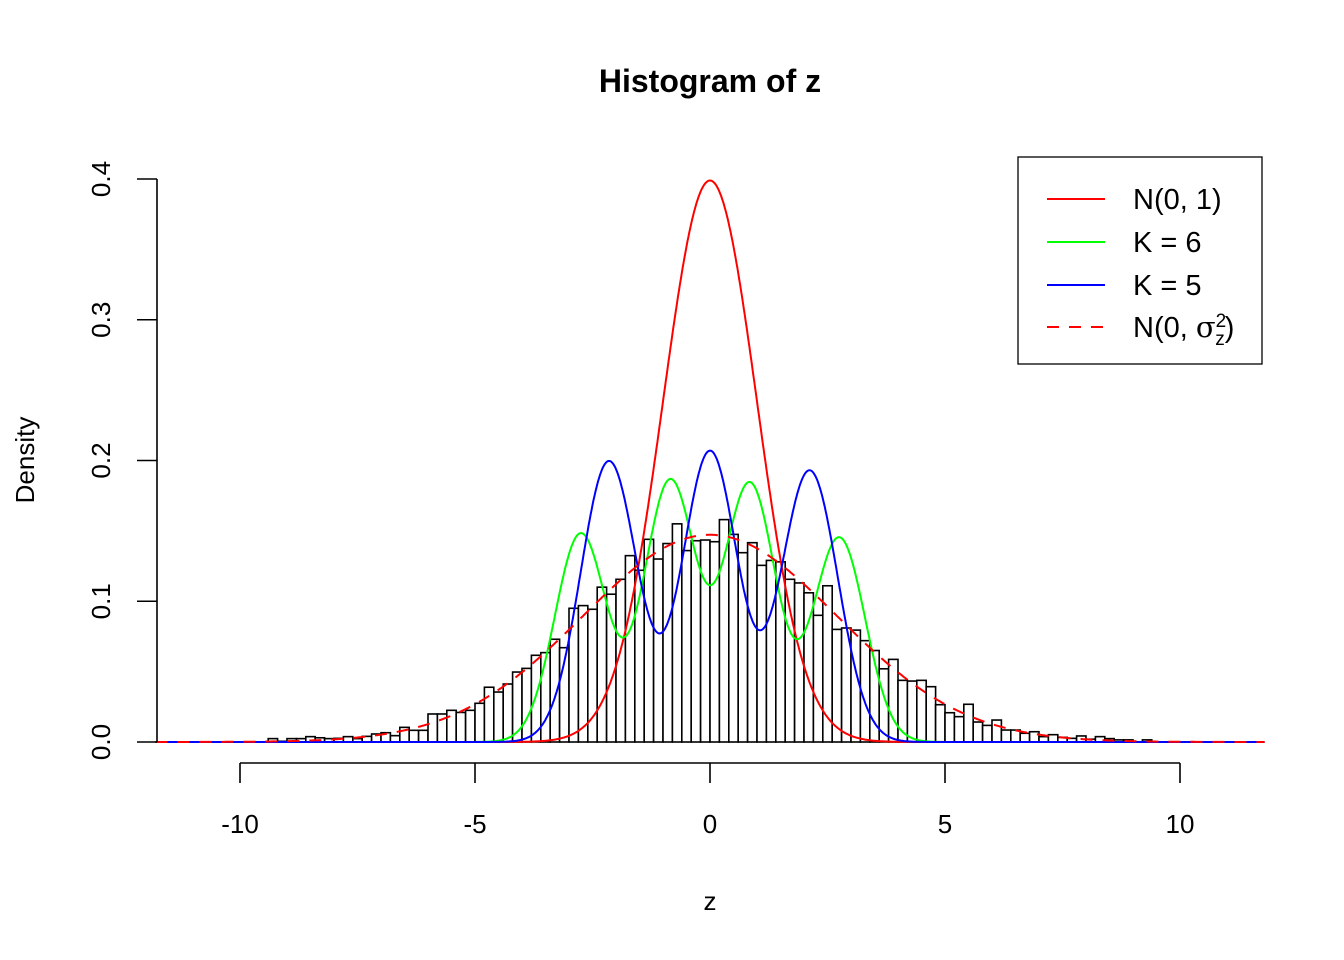 The image size is (1344, 960). Describe the element at coordinates (101, 601) in the screenshot. I see `y-tick-label: 0.1` at that location.